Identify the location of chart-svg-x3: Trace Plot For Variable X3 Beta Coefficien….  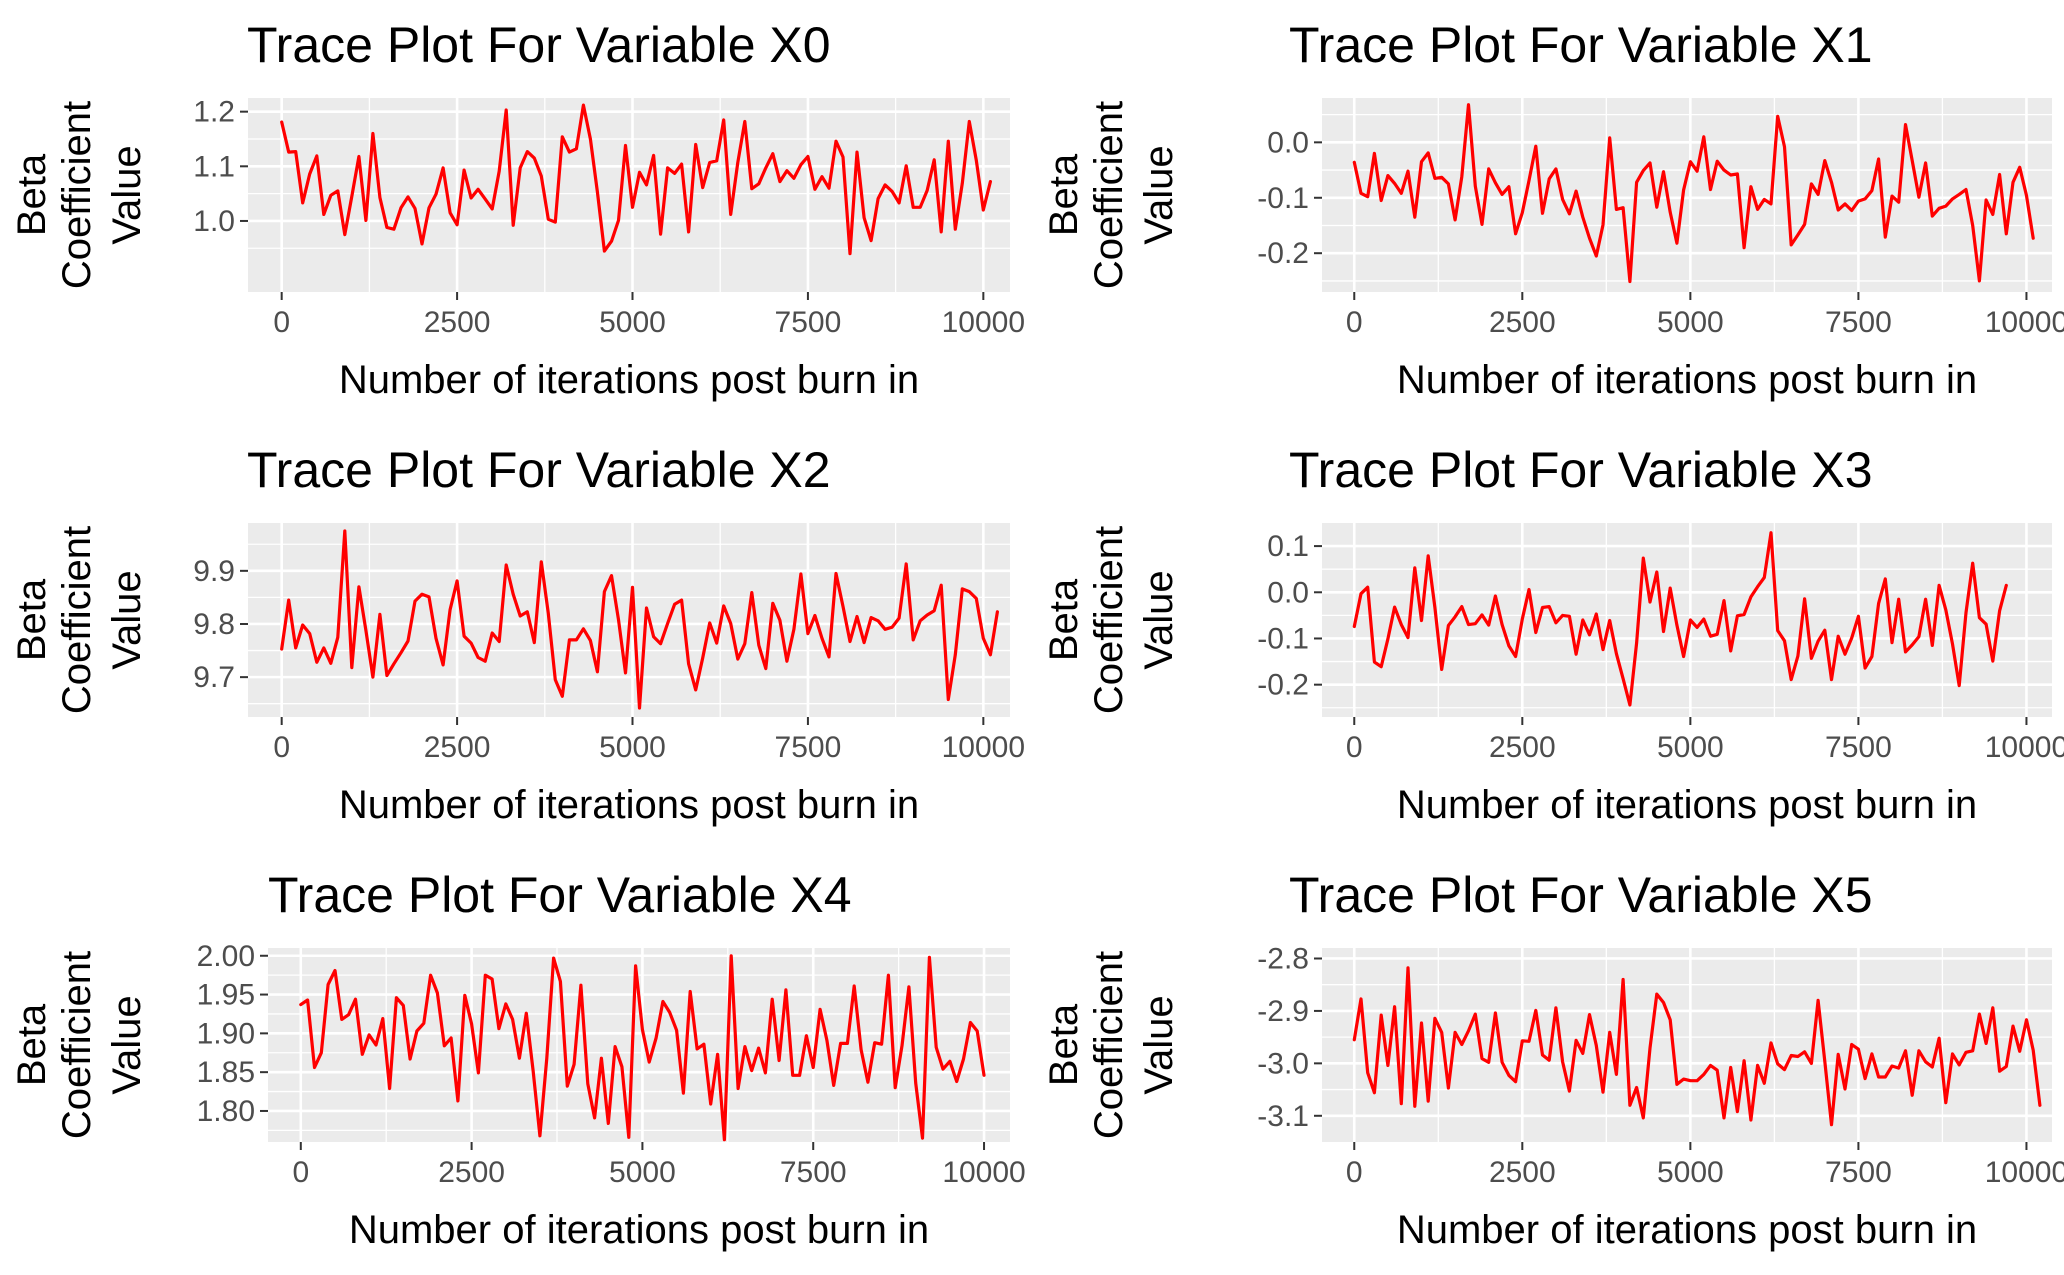
(1553, 634).